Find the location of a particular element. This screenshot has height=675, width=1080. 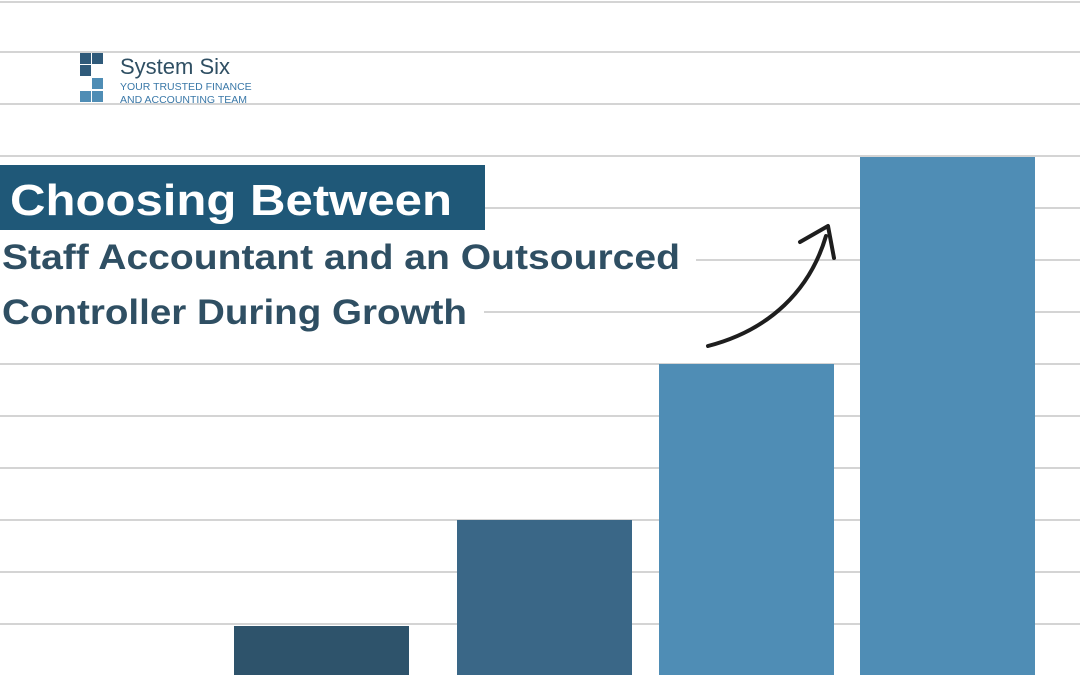

arrow-curve is located at coordinates (767, 291).